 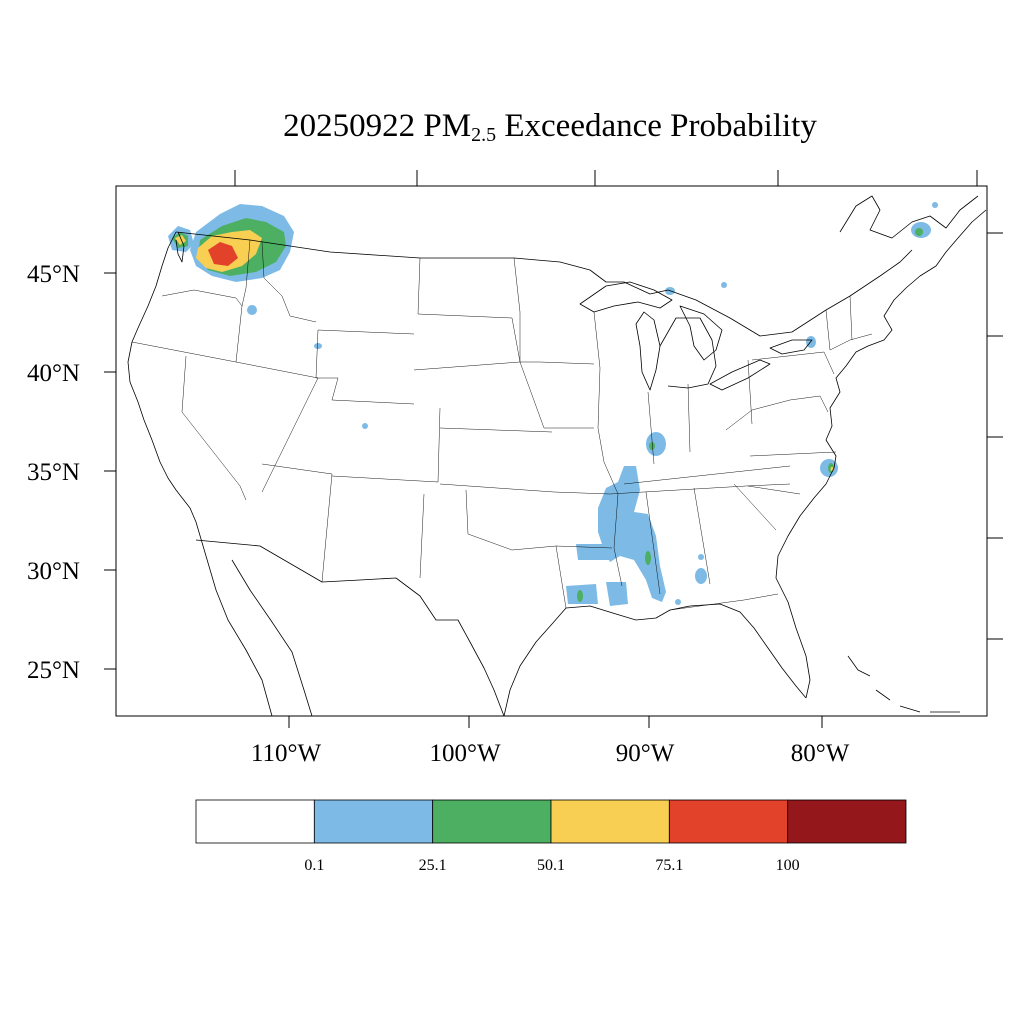 What do you see at coordinates (162, 377) in the screenshot?
I see `pacific-coastline` at bounding box center [162, 377].